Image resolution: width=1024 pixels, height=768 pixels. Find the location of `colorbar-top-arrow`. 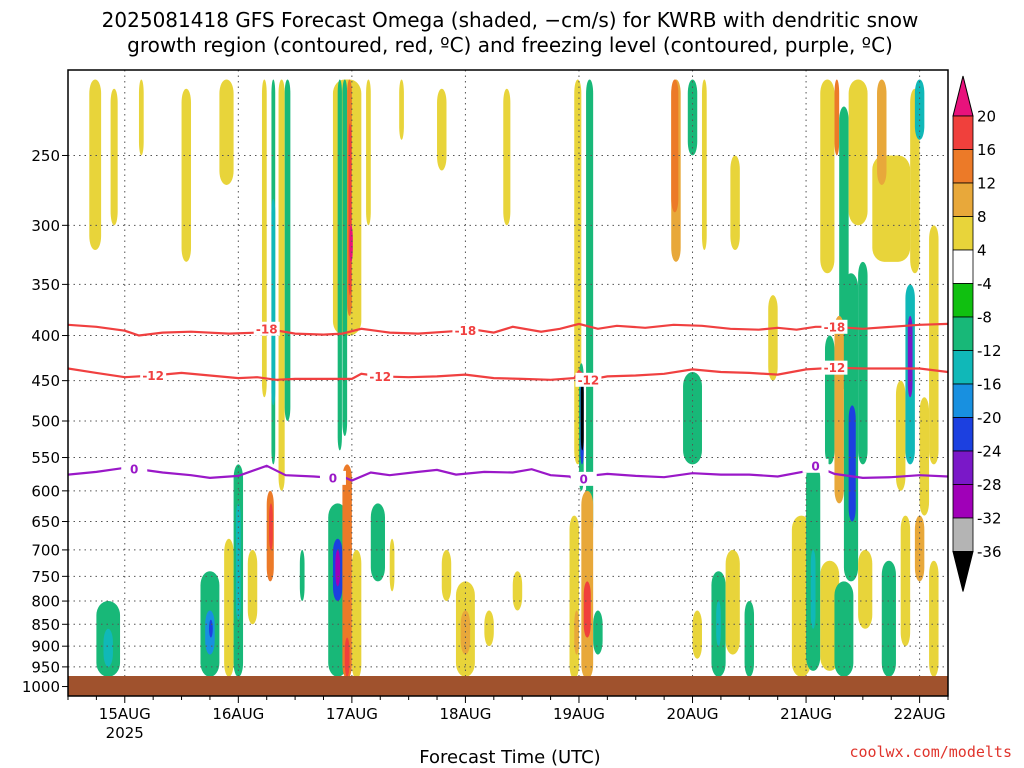

colorbar-top-arrow is located at coordinates (963, 96).